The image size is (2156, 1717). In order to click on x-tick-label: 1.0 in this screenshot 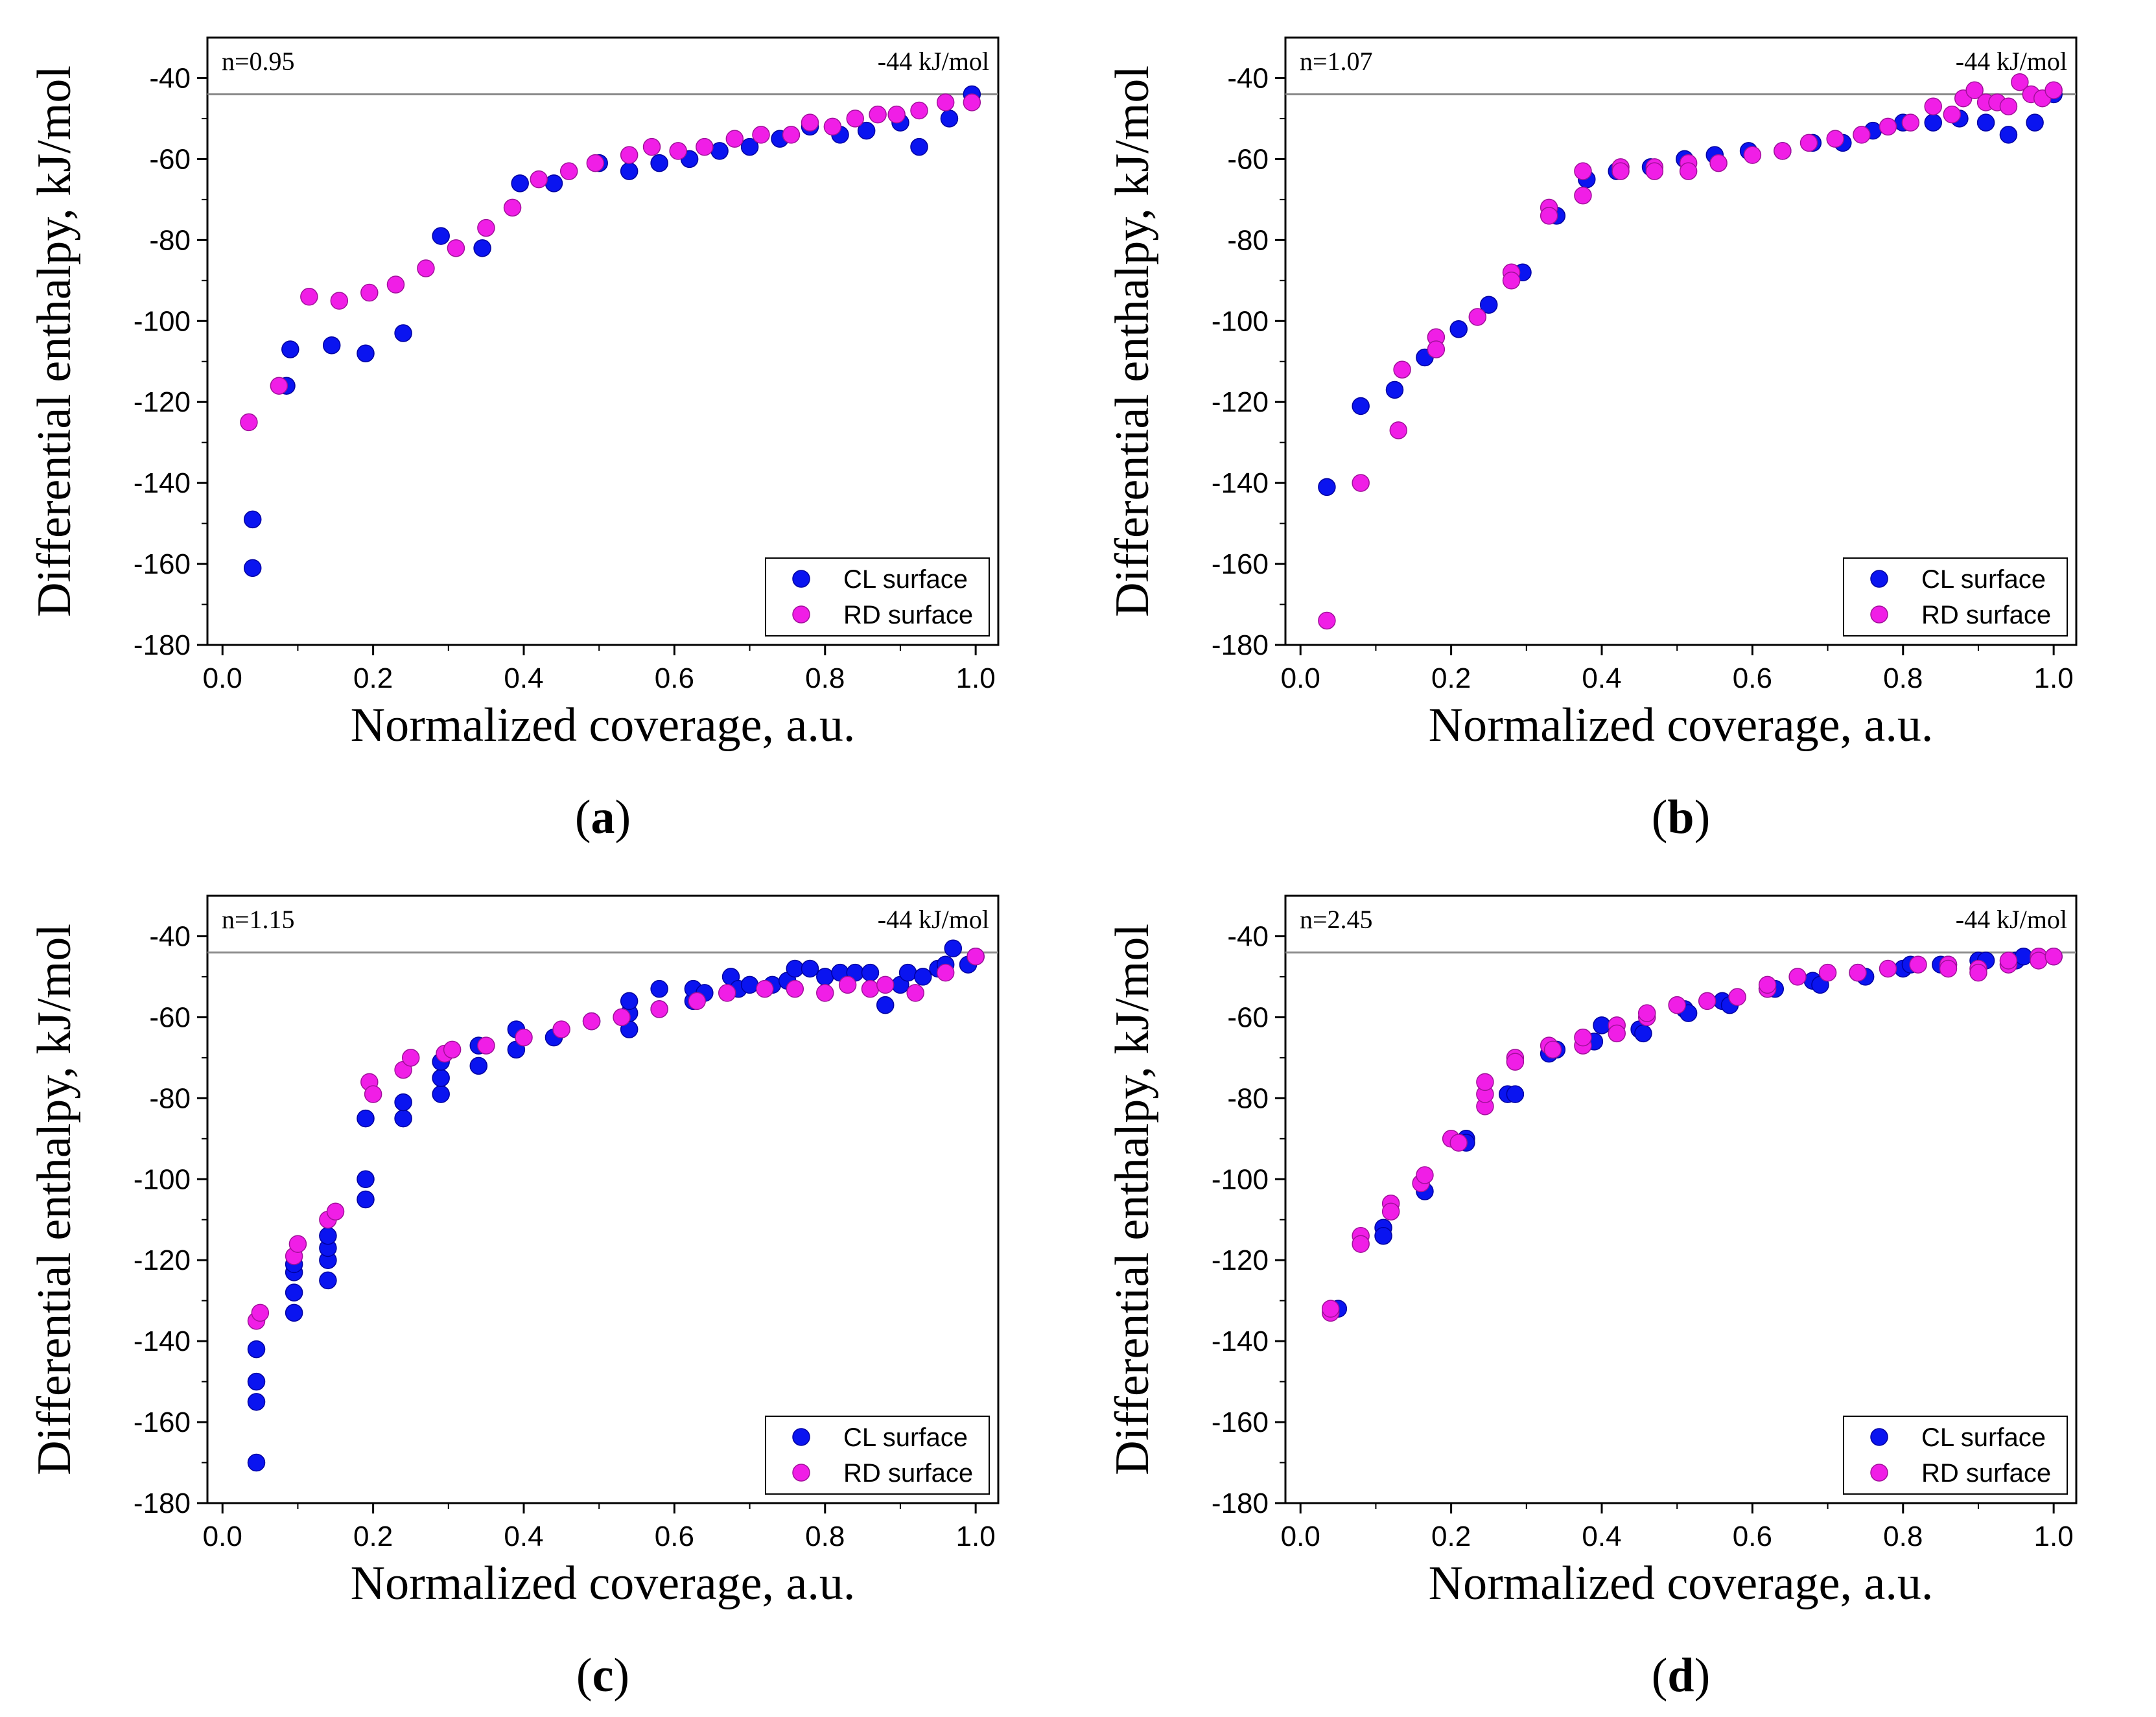, I will do `click(976, 1536)`.